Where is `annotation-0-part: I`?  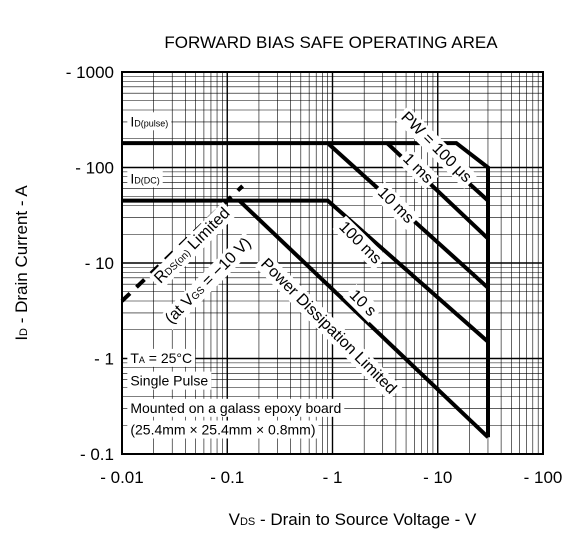 annotation-0-part: I is located at coordinates (132, 121).